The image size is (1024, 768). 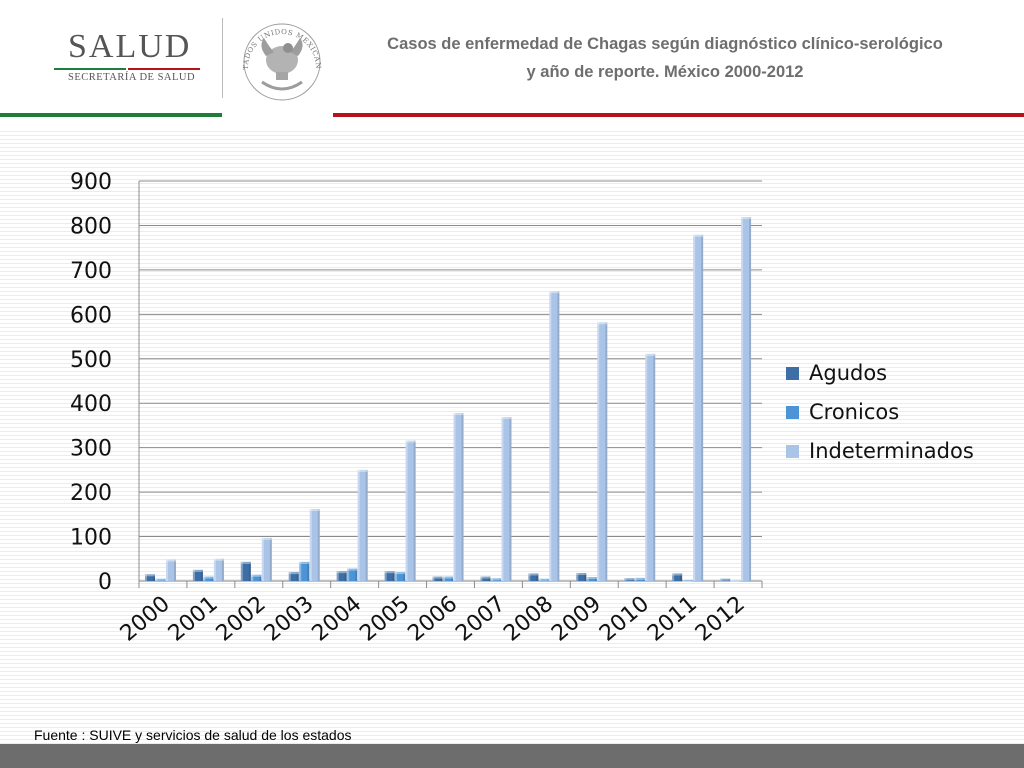 I want to click on y-tick-label: 500, so click(x=91, y=360).